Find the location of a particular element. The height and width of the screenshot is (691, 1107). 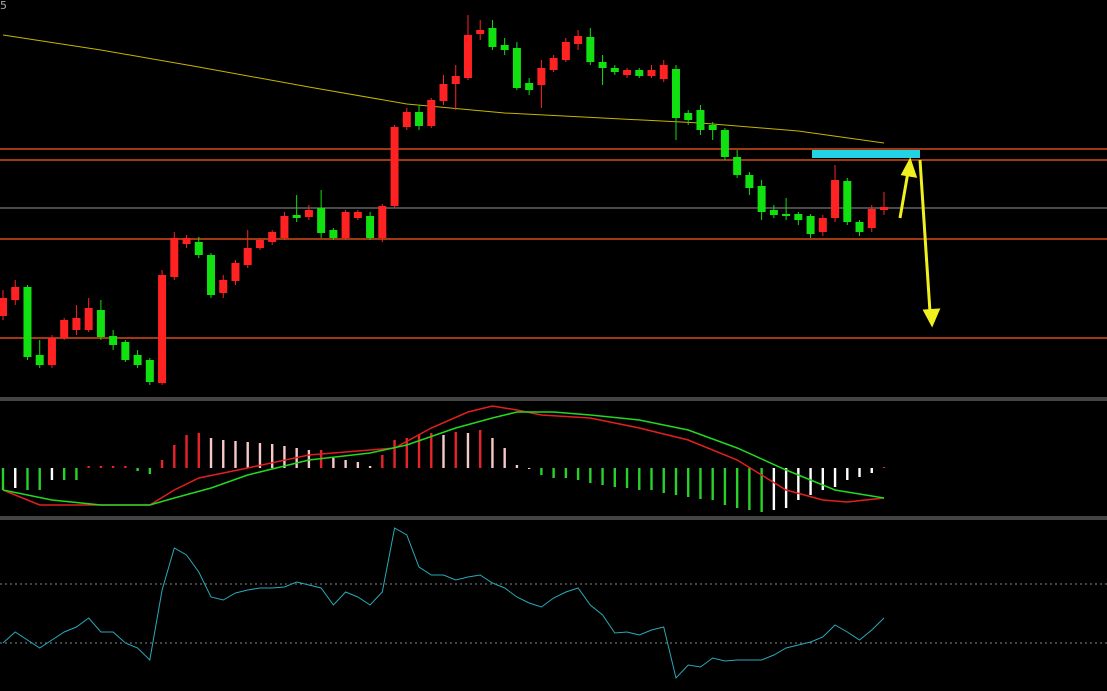

arrow-up is located at coordinates (904, 195).